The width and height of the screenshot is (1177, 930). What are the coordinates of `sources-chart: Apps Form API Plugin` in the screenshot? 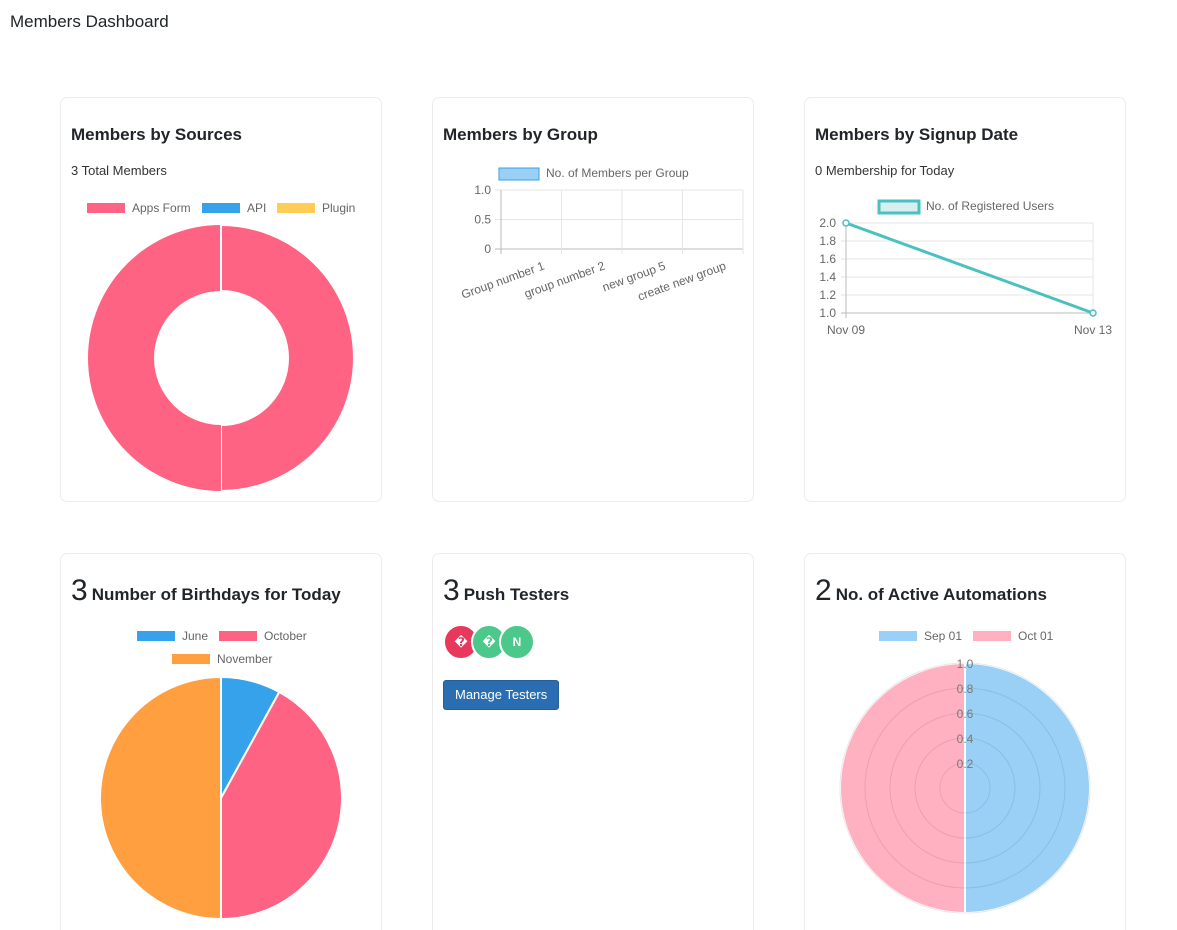 It's located at (221, 347).